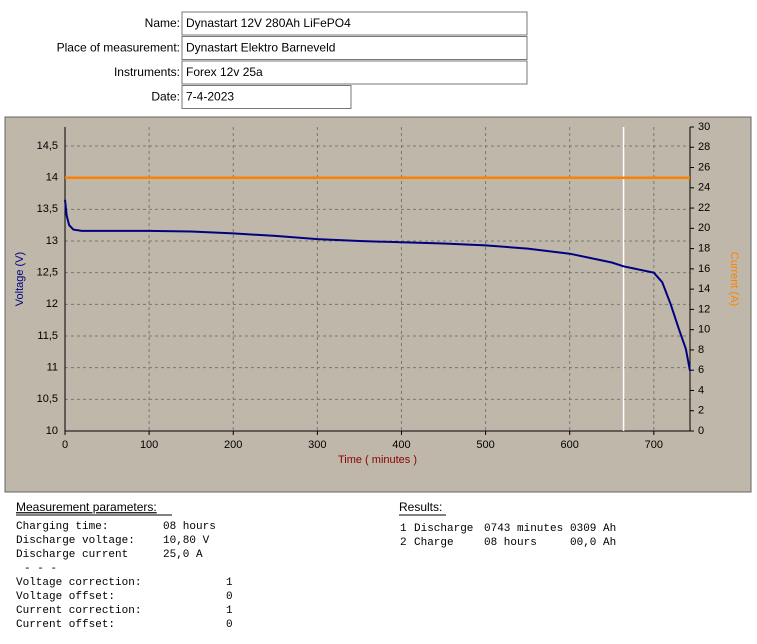  What do you see at coordinates (704, 147) in the screenshot?
I see `y2-tick-label: 28` at bounding box center [704, 147].